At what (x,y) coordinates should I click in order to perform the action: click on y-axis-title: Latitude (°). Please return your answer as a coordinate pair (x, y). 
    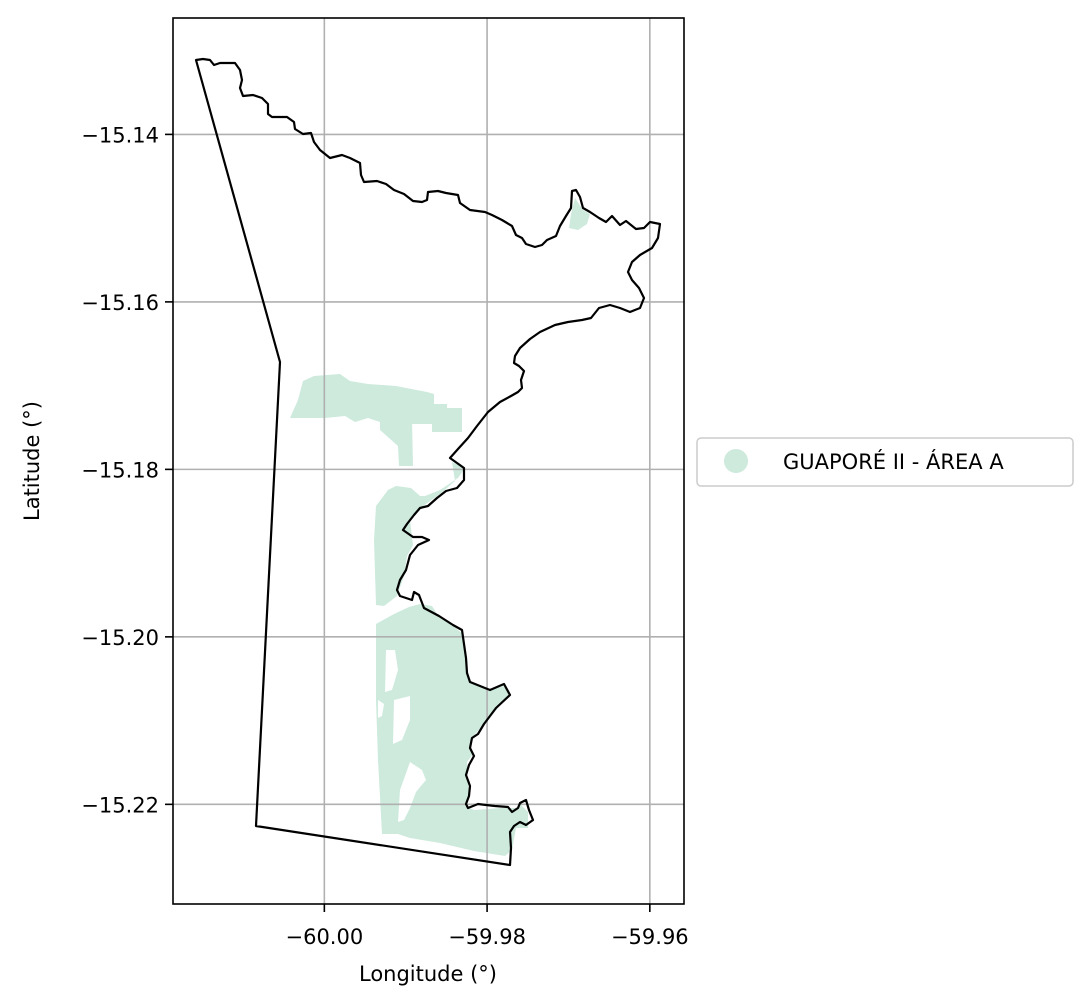
    Looking at the image, I should click on (32, 461).